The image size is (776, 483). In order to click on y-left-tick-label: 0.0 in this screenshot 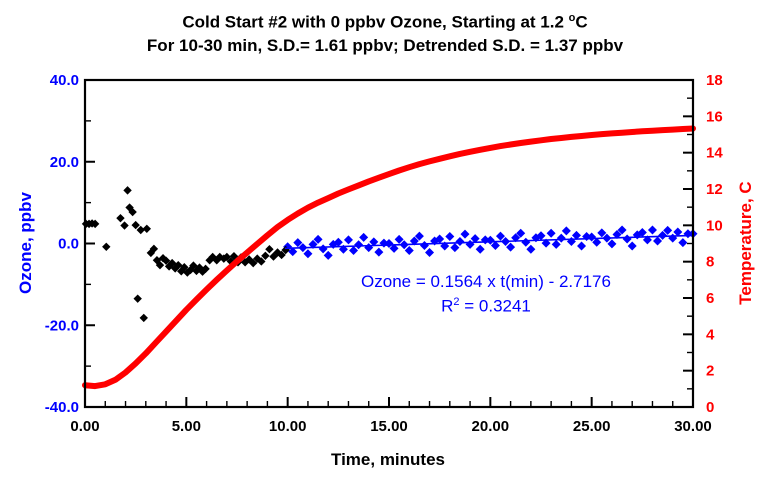, I will do `click(68, 244)`.